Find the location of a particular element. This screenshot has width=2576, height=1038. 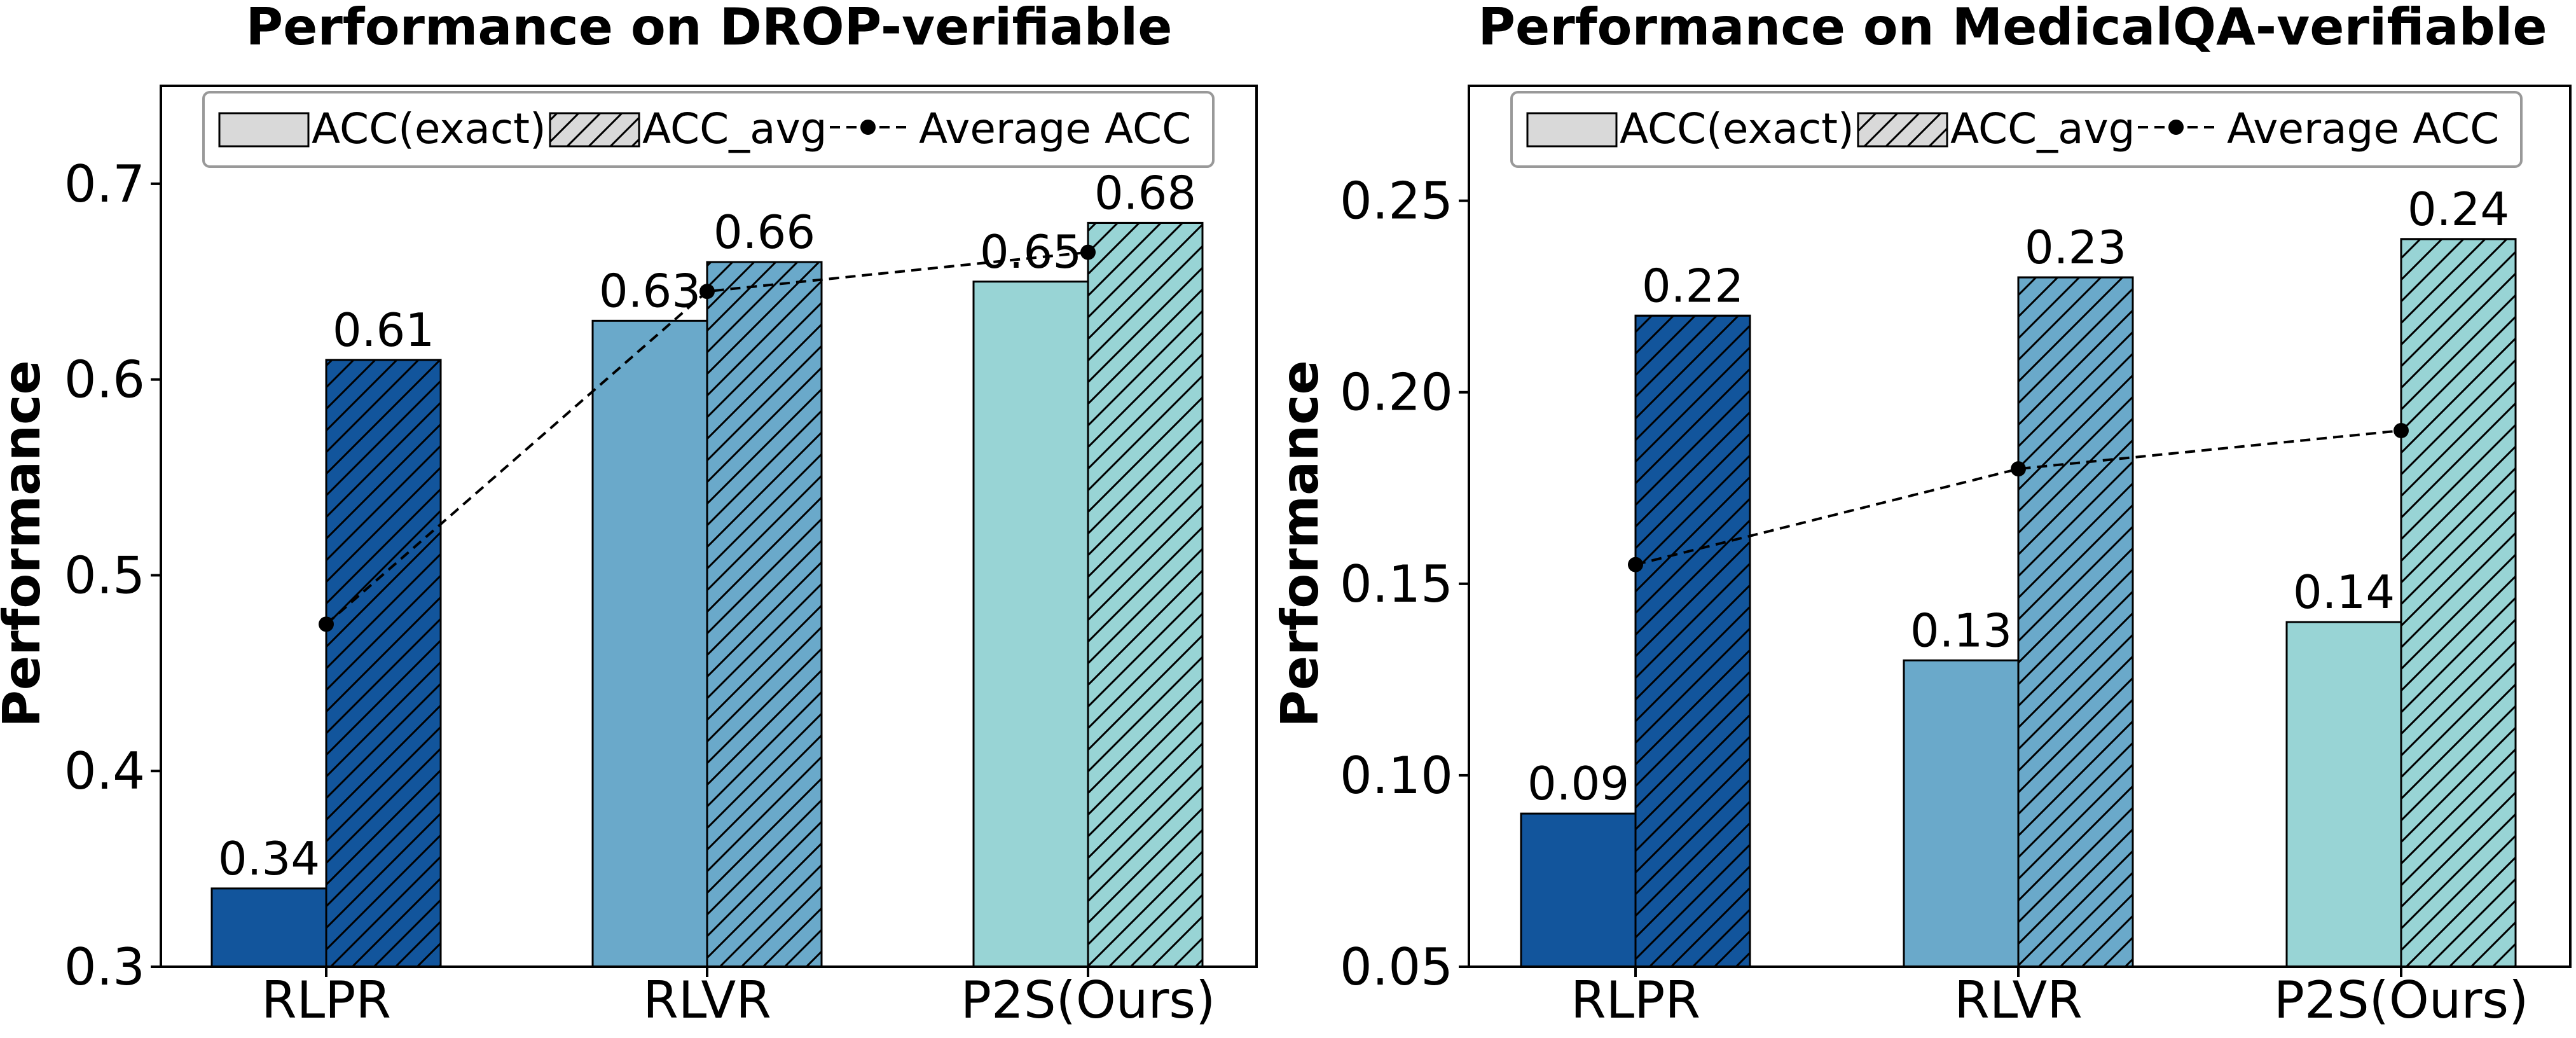

y-axis-ticks: 0.05 0.10 0.15 0.20 0.25 is located at coordinates (1404, 584).